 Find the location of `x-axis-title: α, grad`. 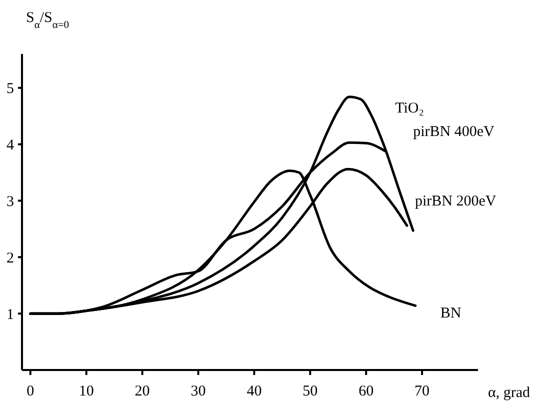

x-axis-title: α, grad is located at coordinates (509, 393).